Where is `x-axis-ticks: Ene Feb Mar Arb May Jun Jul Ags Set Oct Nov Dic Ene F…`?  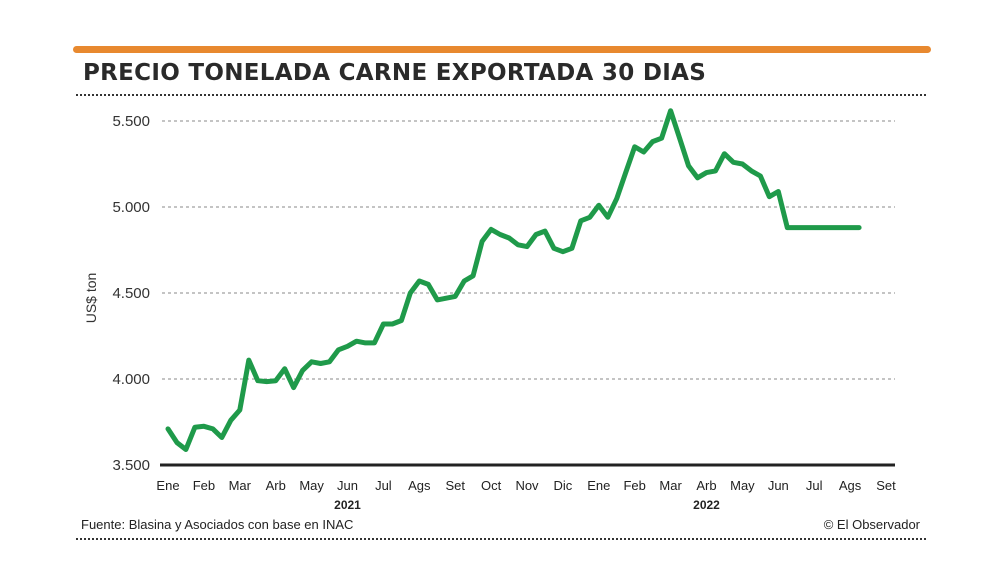
x-axis-ticks: Ene Feb Mar Arb May Jun Jul Ags Set Oct Nov Dic Ene F… is located at coordinates (526, 485).